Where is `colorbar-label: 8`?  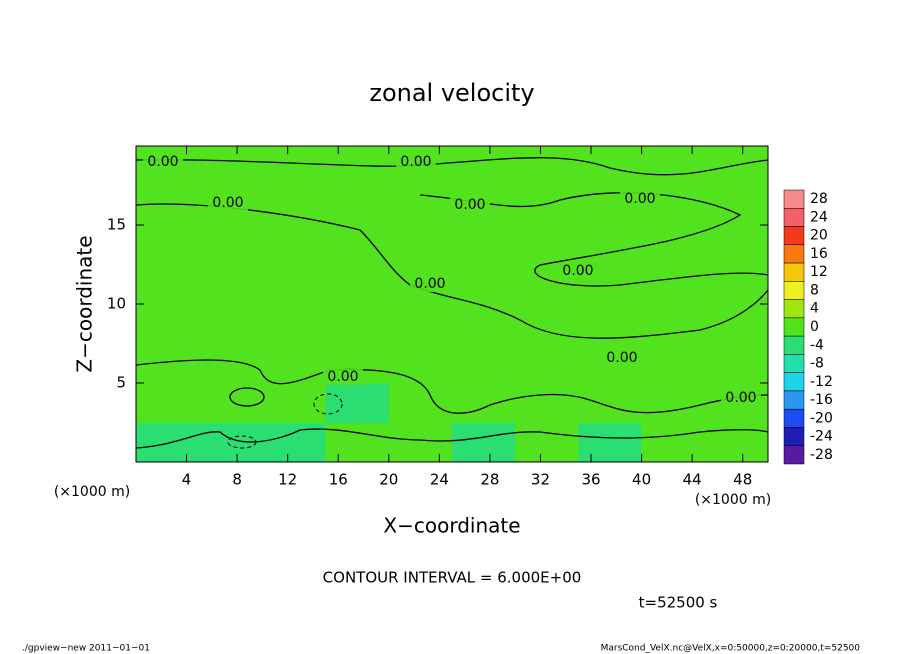 colorbar-label: 8 is located at coordinates (814, 290).